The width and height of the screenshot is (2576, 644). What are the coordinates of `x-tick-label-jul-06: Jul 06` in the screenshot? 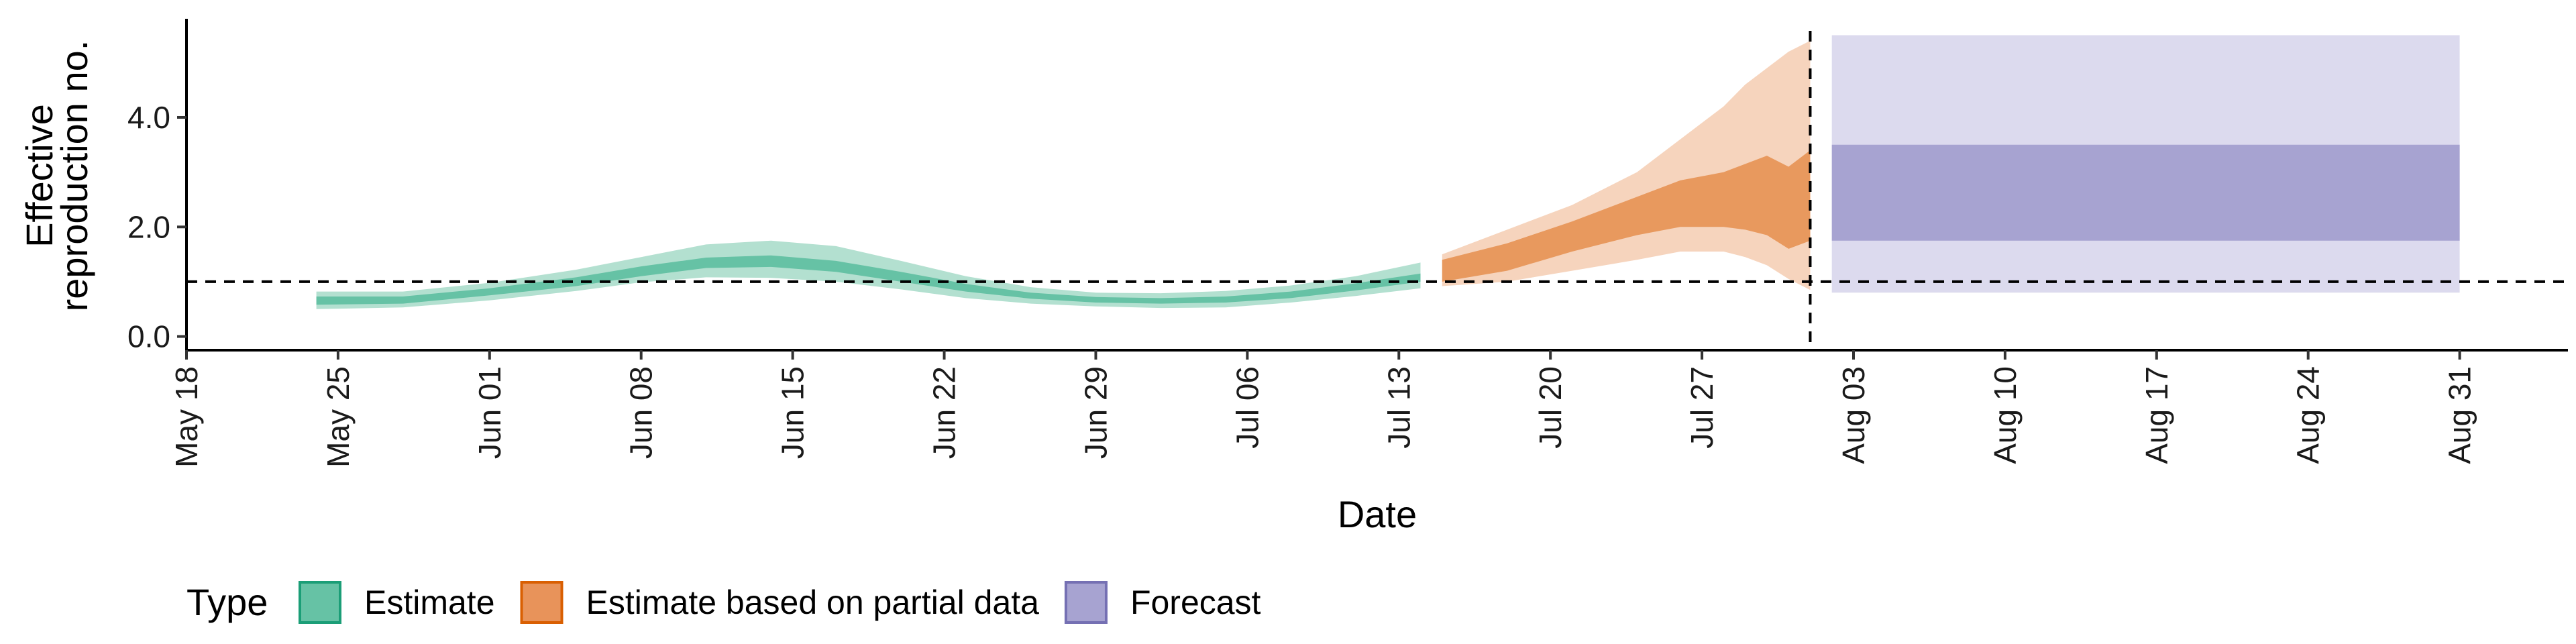 It's located at (1247, 407).